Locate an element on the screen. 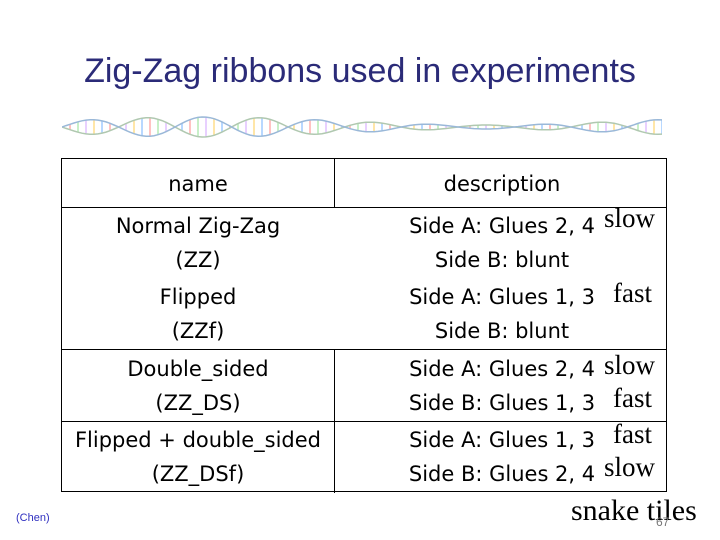 The width and height of the screenshot is (720, 540). table-row-name: Double_sided (ZZ_DS) is located at coordinates (198, 386).